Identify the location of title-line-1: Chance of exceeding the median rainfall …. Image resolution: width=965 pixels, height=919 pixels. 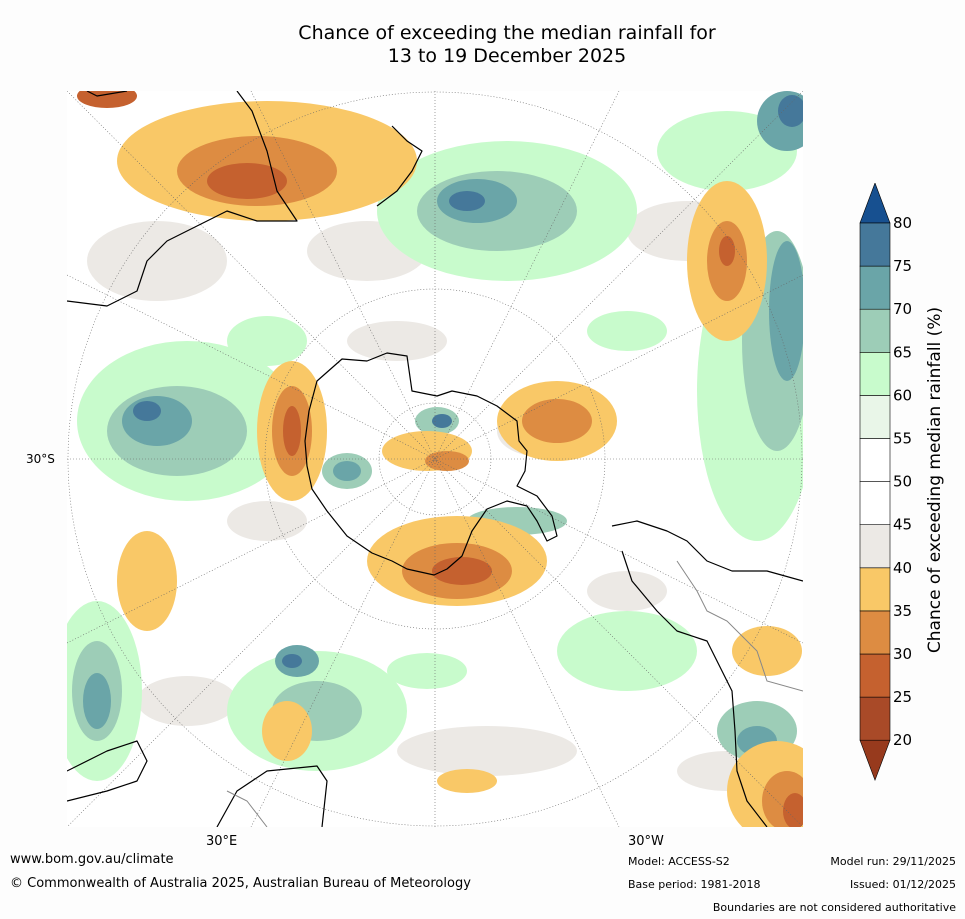
(507, 33).